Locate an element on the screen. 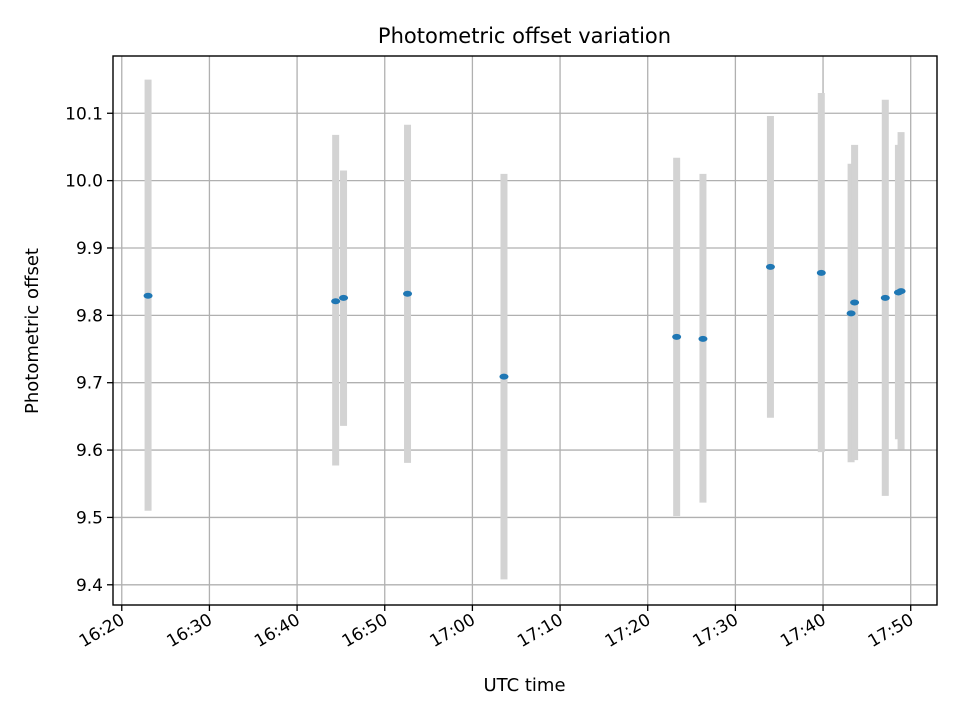 Image resolution: width=960 pixels, height=720 pixels. y-tick-label: 10.0 is located at coordinates (84, 182).